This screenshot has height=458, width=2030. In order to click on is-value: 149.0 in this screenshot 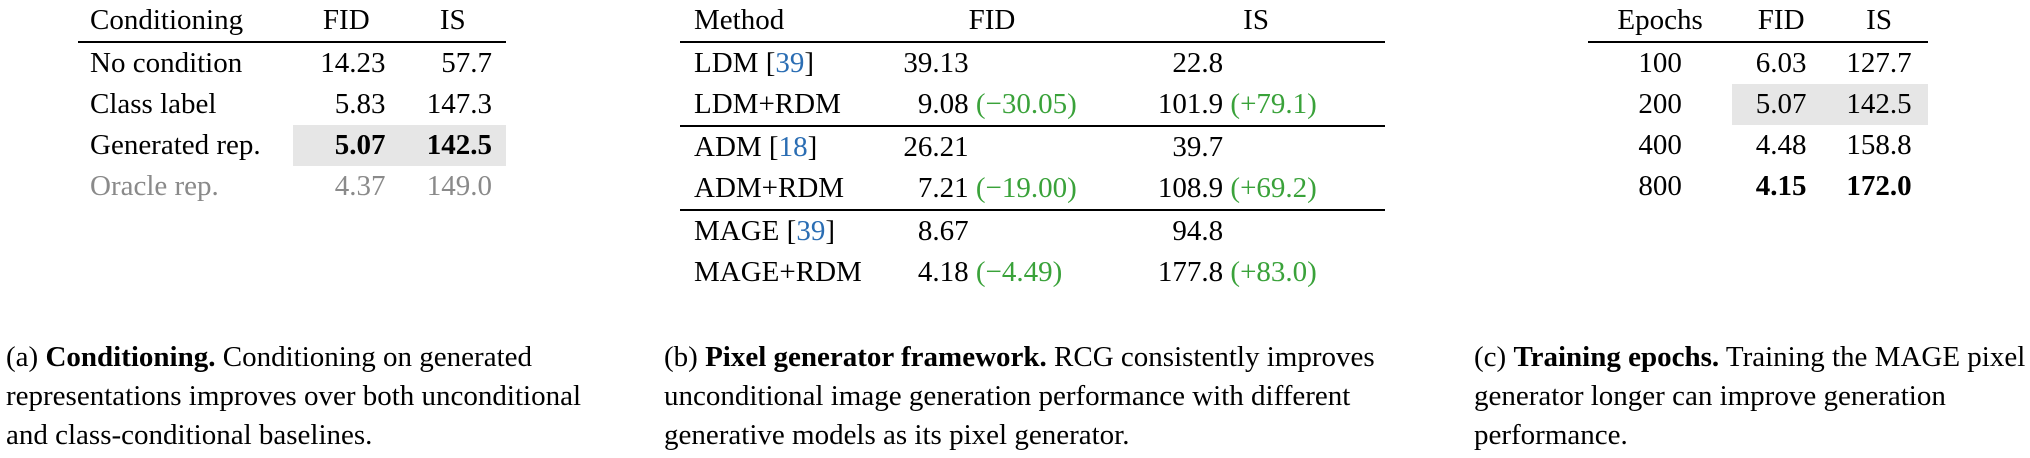, I will do `click(459, 186)`.